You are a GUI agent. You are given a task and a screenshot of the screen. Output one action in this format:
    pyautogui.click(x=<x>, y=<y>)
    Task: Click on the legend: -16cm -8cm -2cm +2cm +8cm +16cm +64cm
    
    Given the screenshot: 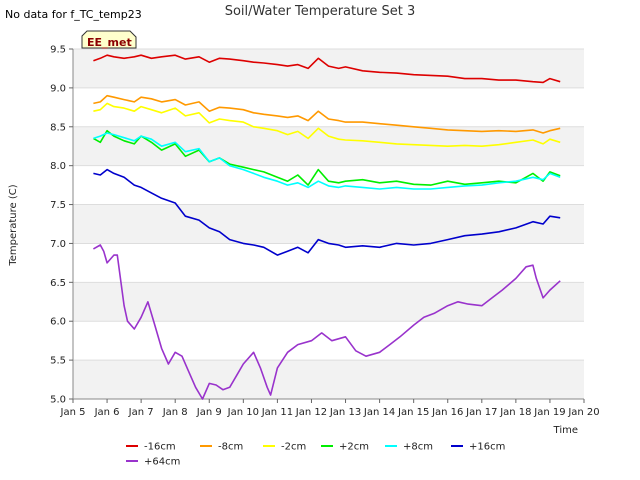 What is the action you would take?
    pyautogui.click(x=315, y=455)
    